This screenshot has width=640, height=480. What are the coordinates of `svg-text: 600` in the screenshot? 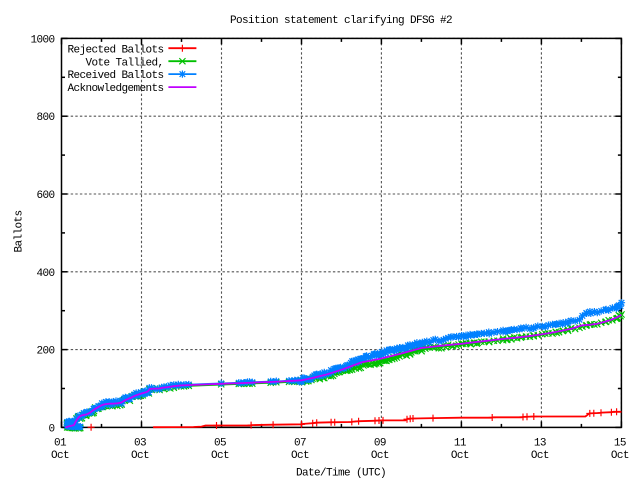 It's located at (45, 196).